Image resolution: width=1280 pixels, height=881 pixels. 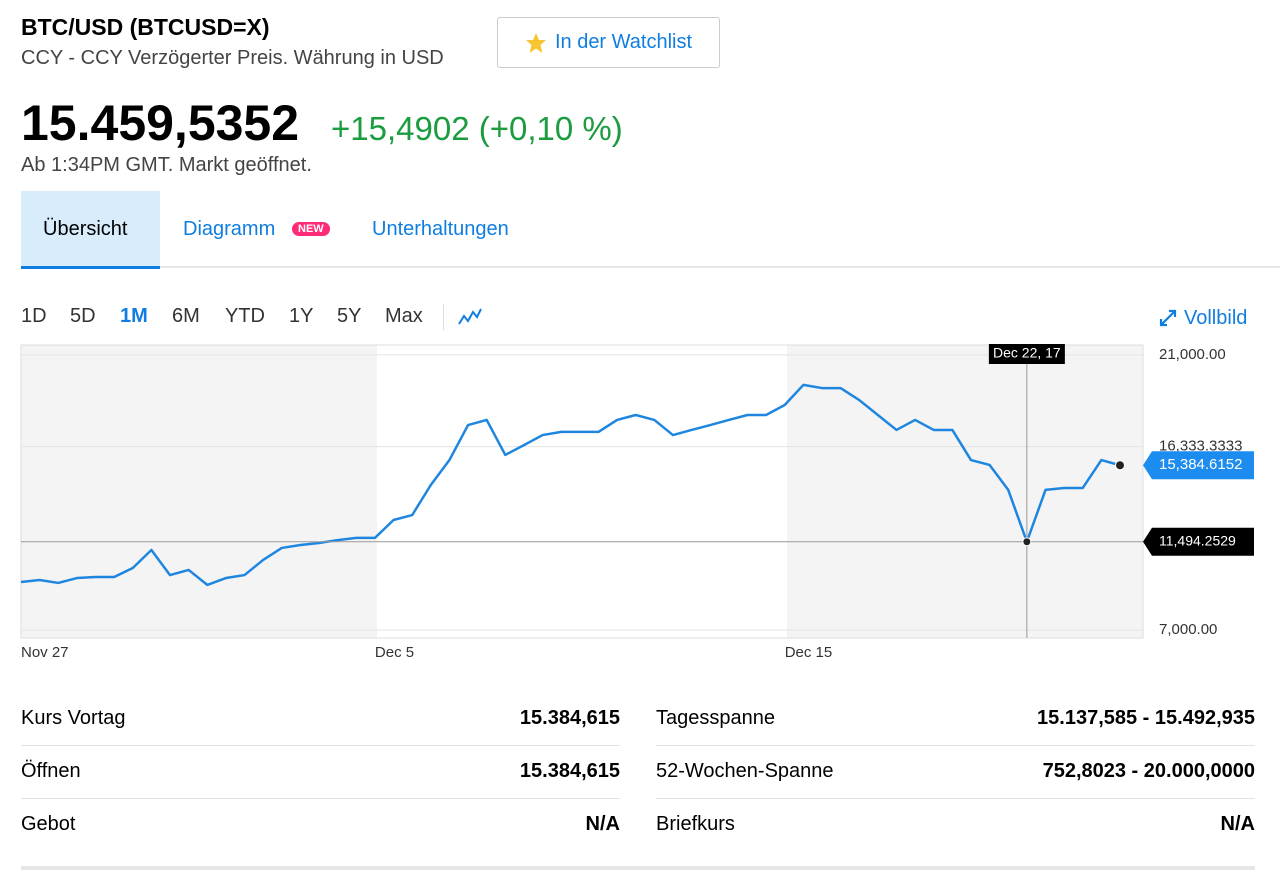 What do you see at coordinates (955, 824) in the screenshot?
I see `stat-row: Briefkurs N/A` at bounding box center [955, 824].